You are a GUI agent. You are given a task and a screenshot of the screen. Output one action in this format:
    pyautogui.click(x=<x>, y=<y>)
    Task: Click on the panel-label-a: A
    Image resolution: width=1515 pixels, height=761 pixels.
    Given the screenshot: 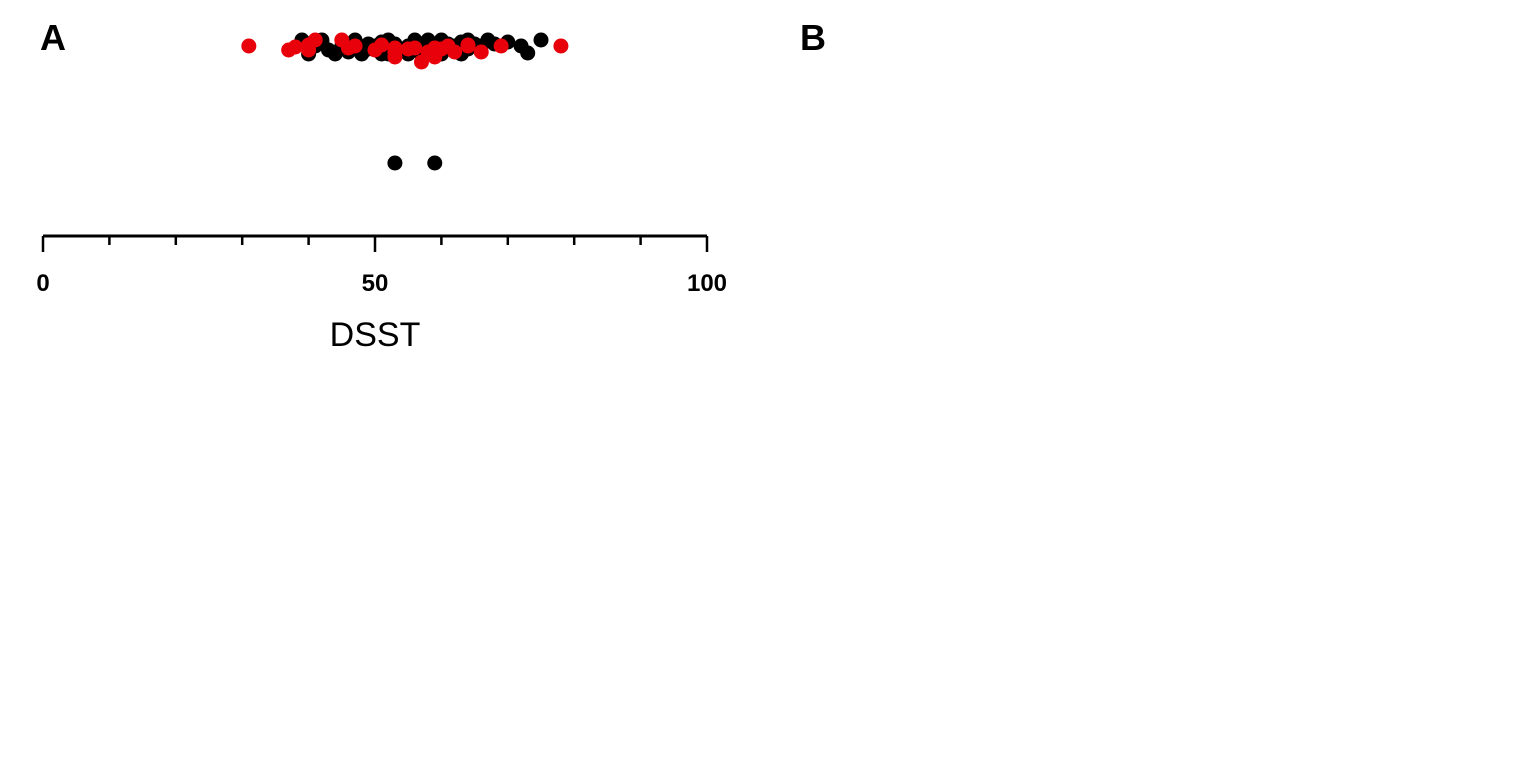 What is the action you would take?
    pyautogui.click(x=53, y=37)
    